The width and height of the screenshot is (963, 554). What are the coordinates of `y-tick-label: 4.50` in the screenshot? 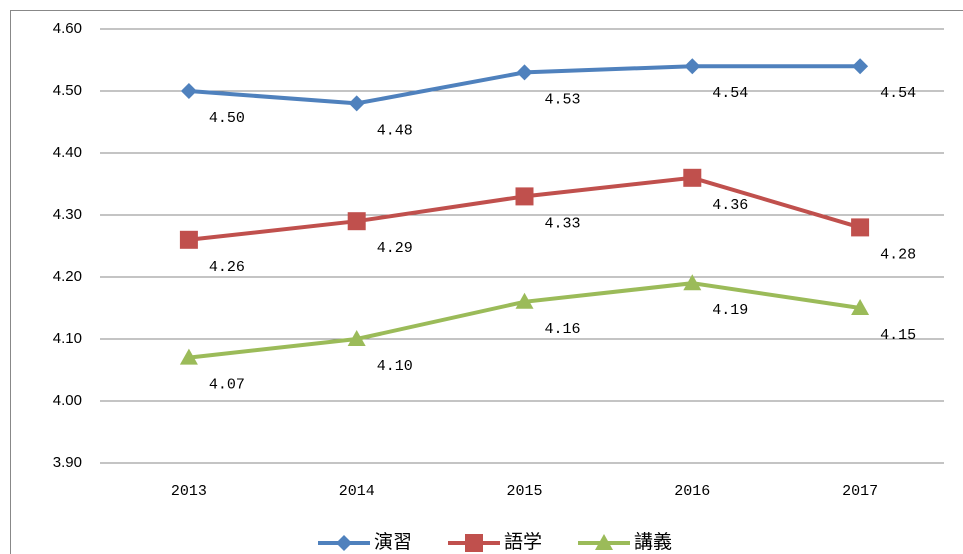 It's located at (67, 90).